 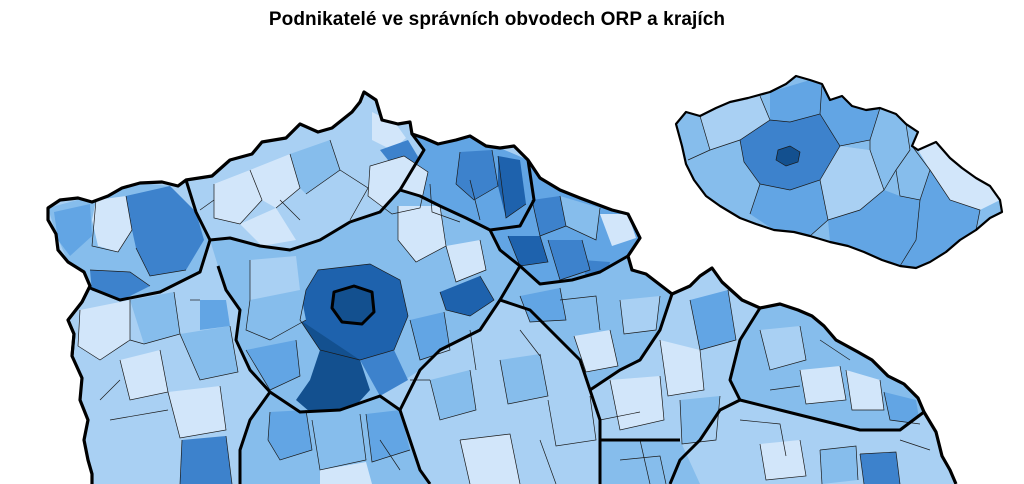 I want to click on orp-nymburk, so click(x=466, y=261).